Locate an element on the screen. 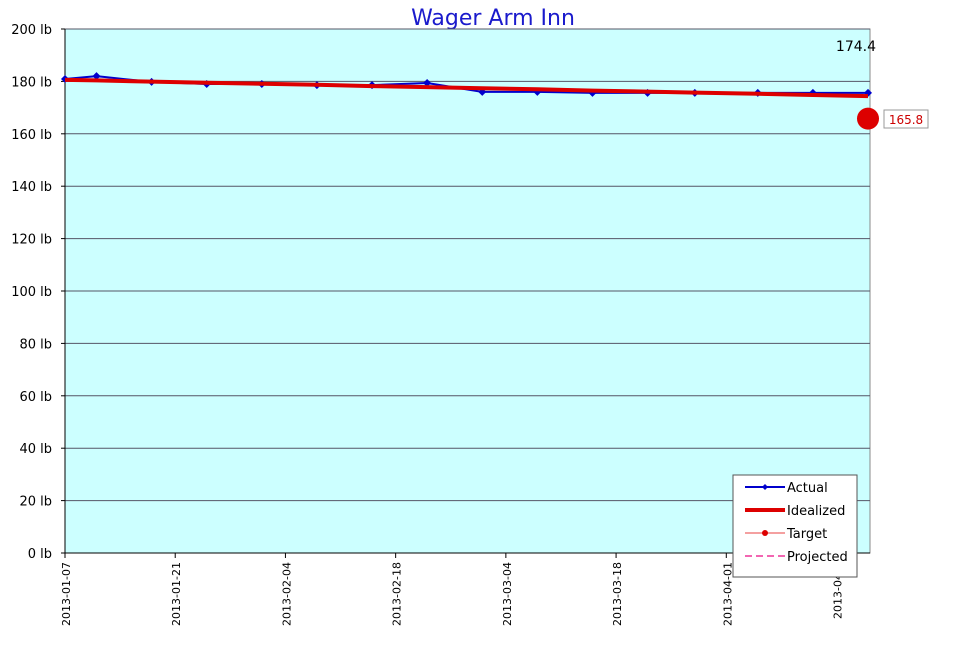 This screenshot has width=960, height=657. x-tick-label: 2013-02-04 is located at coordinates (286, 594).